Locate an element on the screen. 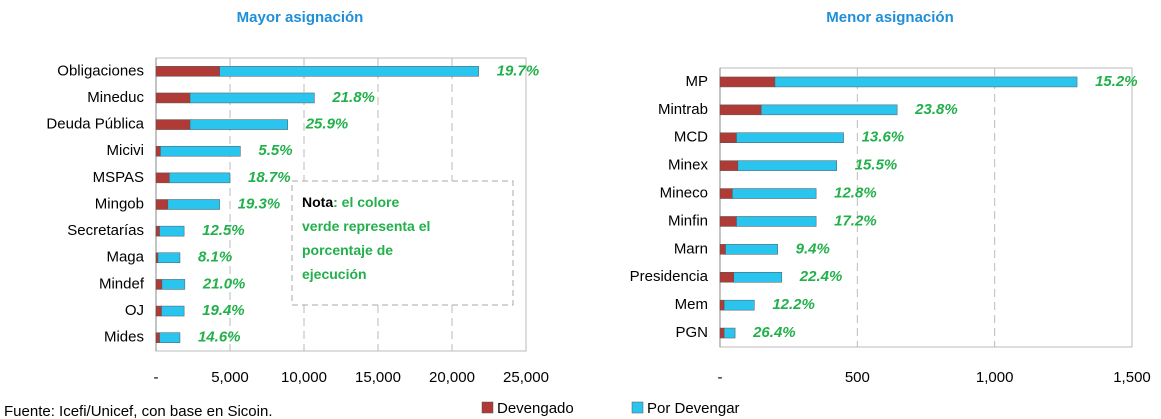 This screenshot has height=419, width=1161. execution-label: 19.7% is located at coordinates (518, 70).